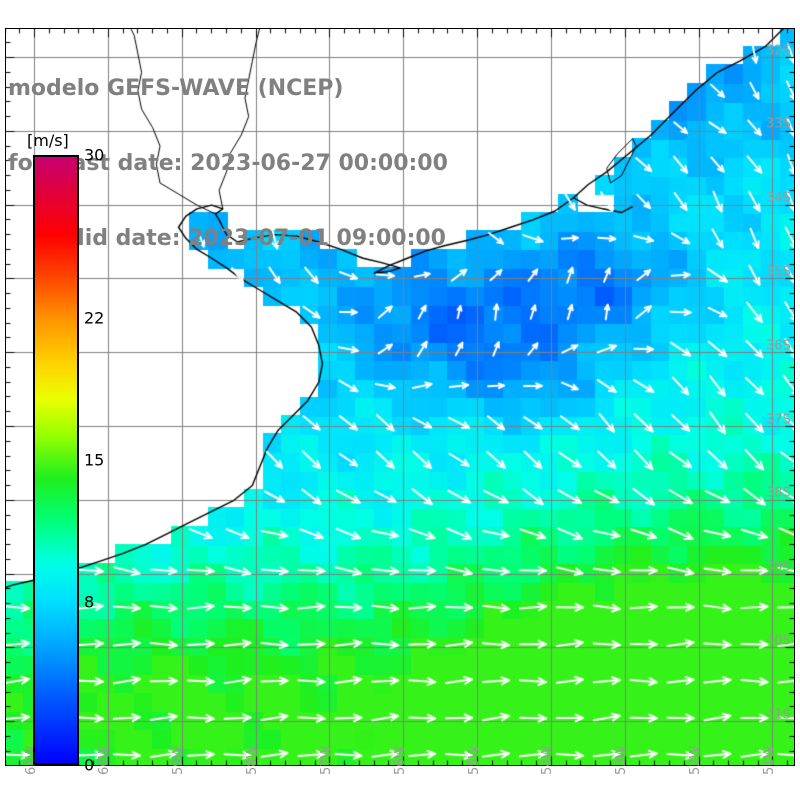 This screenshot has height=800, width=800. Describe the element at coordinates (105, 760) in the screenshot. I see `lon-label-60W: 60W` at that location.